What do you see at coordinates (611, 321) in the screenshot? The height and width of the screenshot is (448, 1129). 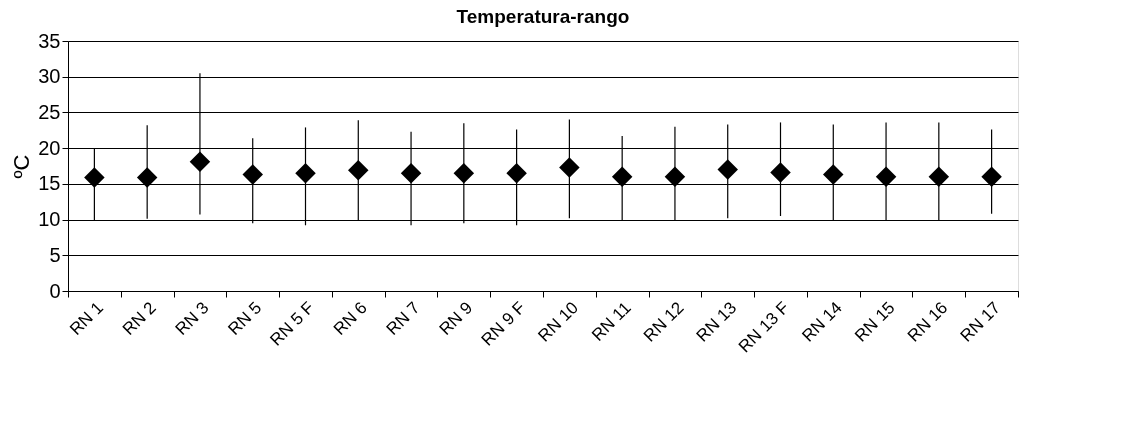 I see `x-tick-label: RN 11` at bounding box center [611, 321].